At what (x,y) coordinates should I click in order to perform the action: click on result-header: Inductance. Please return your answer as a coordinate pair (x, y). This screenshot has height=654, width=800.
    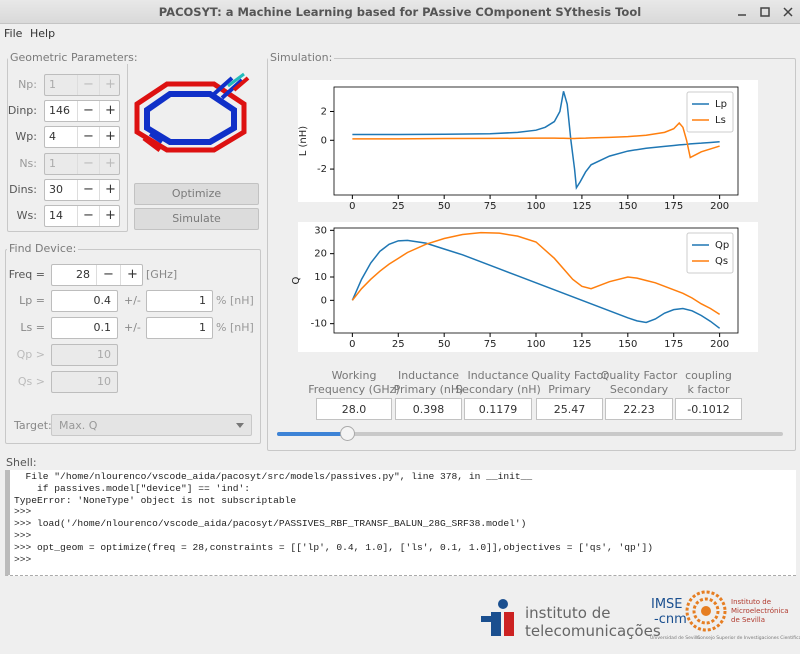
    Looking at the image, I should click on (428, 375).